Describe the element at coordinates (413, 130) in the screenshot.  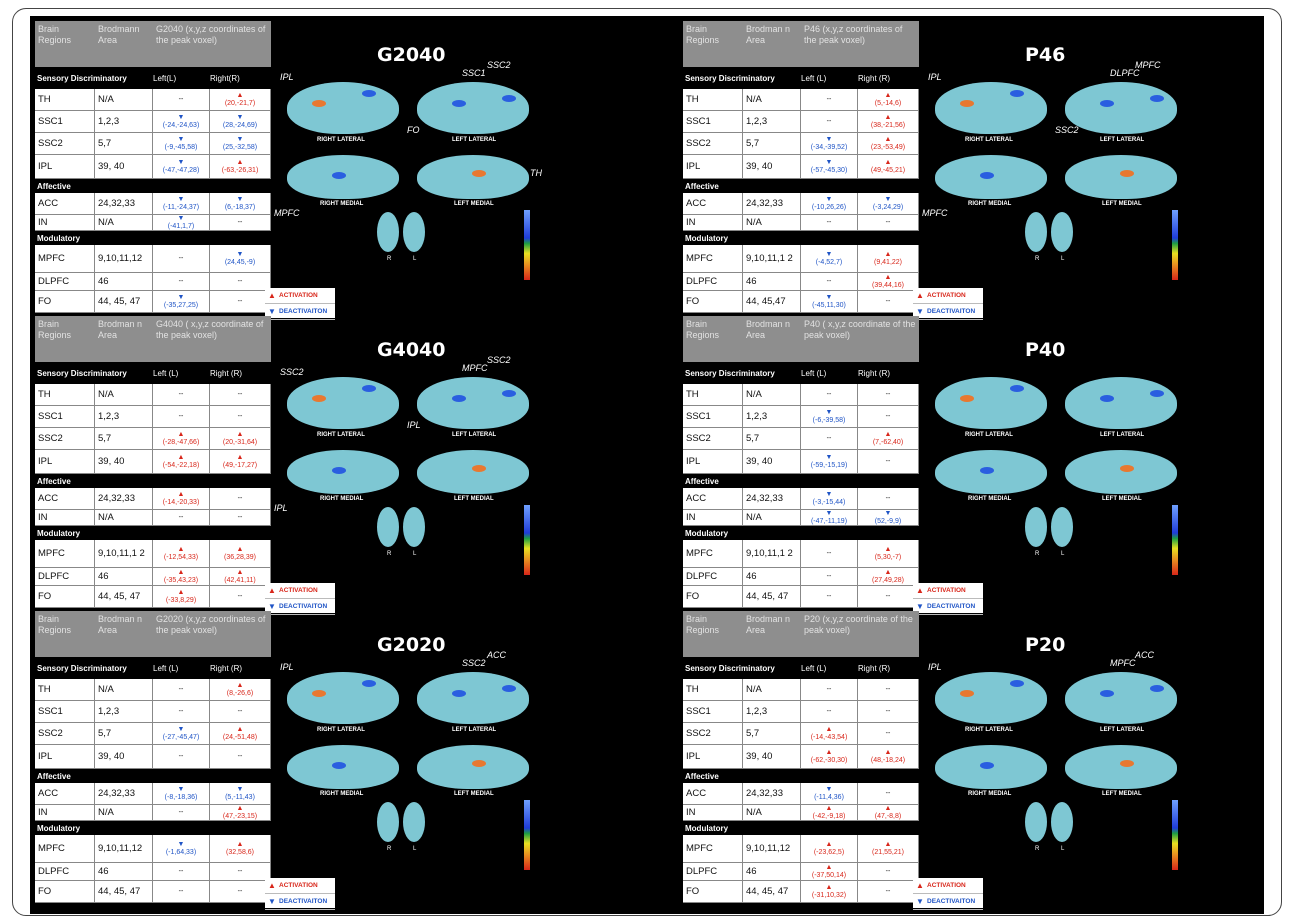
I see `region-annotation: FO` at that location.